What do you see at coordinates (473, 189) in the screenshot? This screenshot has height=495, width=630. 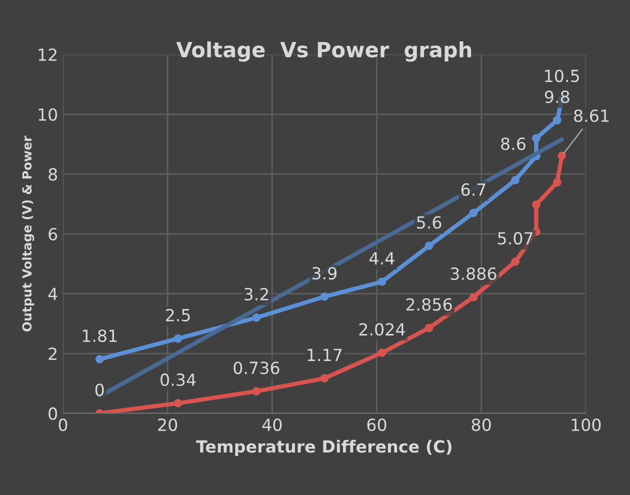 I see `data-label: 6.7` at bounding box center [473, 189].